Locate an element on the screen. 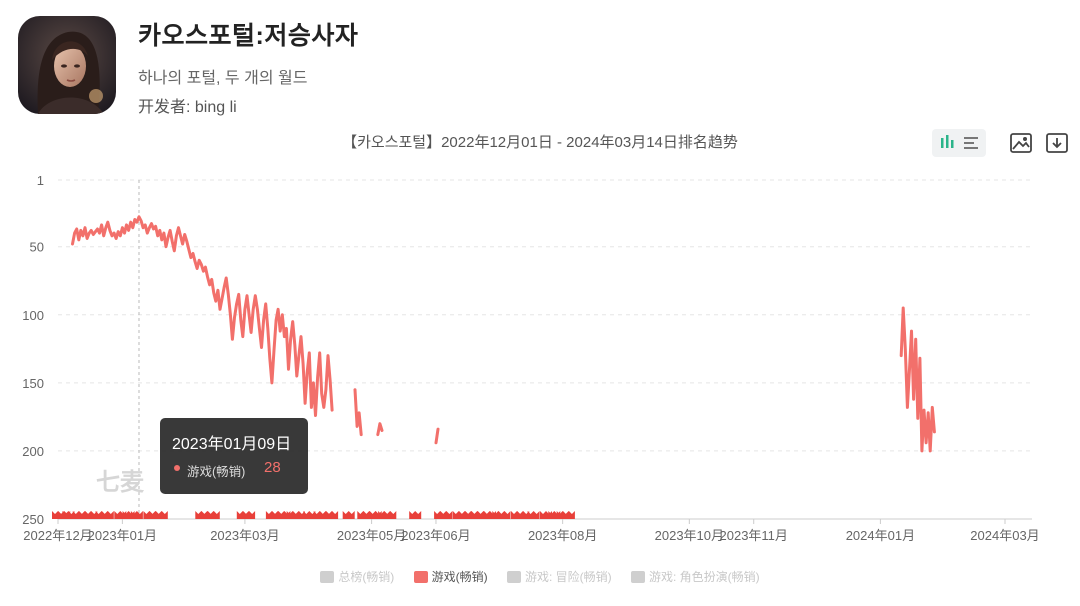 The width and height of the screenshot is (1080, 606). image-icon is located at coordinates (1021, 143).